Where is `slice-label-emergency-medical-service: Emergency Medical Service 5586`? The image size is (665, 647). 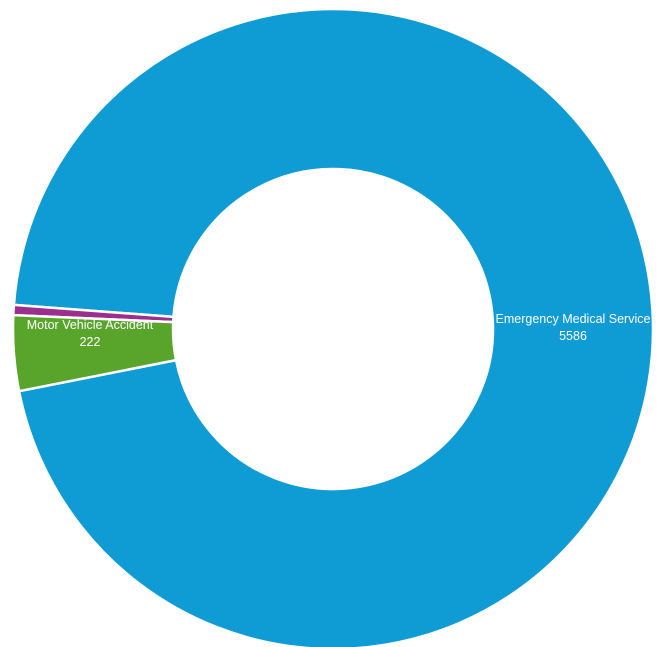
slice-label-emergency-medical-service: Emergency Medical Service 5586 is located at coordinates (573, 327).